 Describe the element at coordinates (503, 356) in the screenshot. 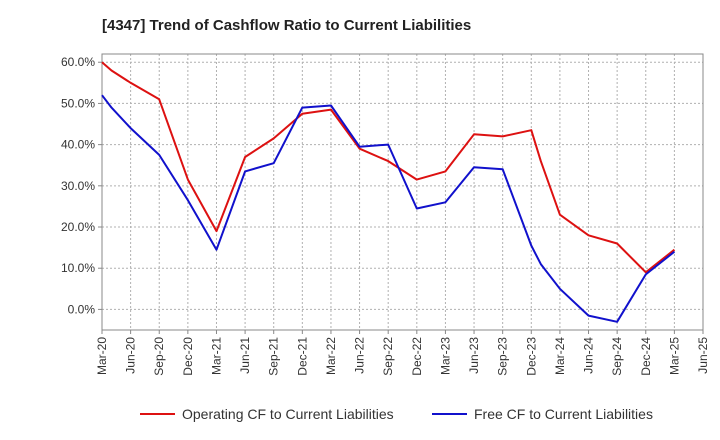

I see `x-tick-label: Sep-23` at that location.